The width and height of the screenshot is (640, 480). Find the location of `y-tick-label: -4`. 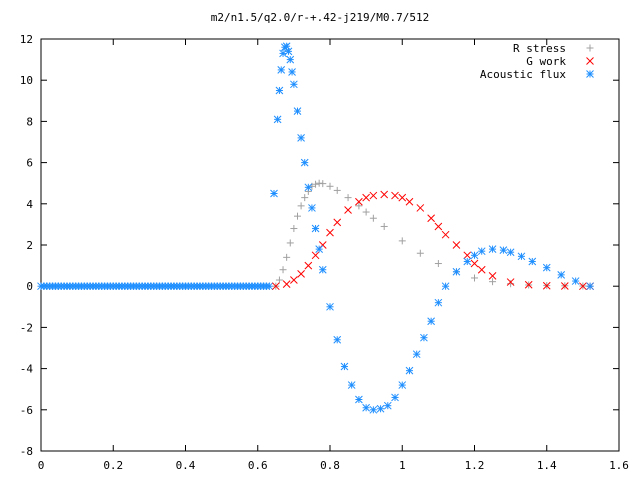

y-tick-label: -4 is located at coordinates (27, 369).